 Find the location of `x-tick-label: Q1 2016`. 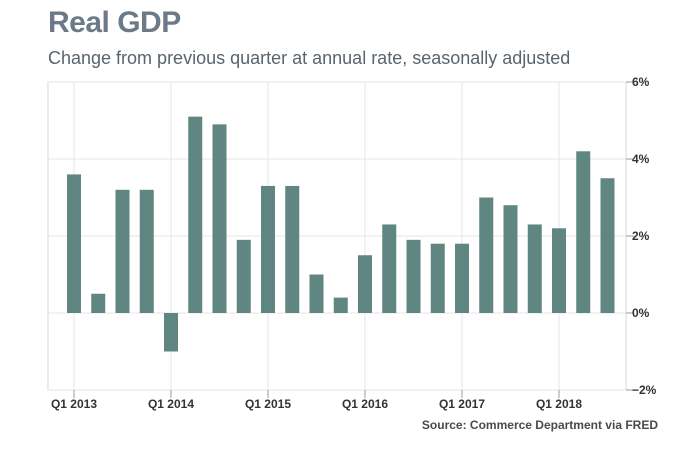

x-tick-label: Q1 2016 is located at coordinates (365, 404).